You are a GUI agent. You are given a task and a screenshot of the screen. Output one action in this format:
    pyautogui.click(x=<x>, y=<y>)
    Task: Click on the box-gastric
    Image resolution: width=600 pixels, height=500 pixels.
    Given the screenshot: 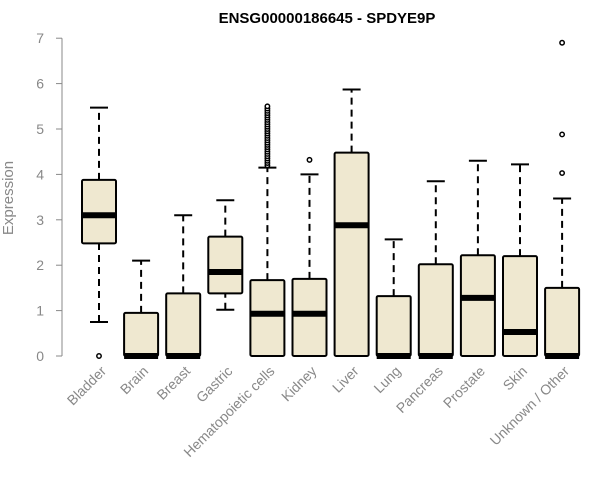 What is the action you would take?
    pyautogui.click(x=225, y=255)
    